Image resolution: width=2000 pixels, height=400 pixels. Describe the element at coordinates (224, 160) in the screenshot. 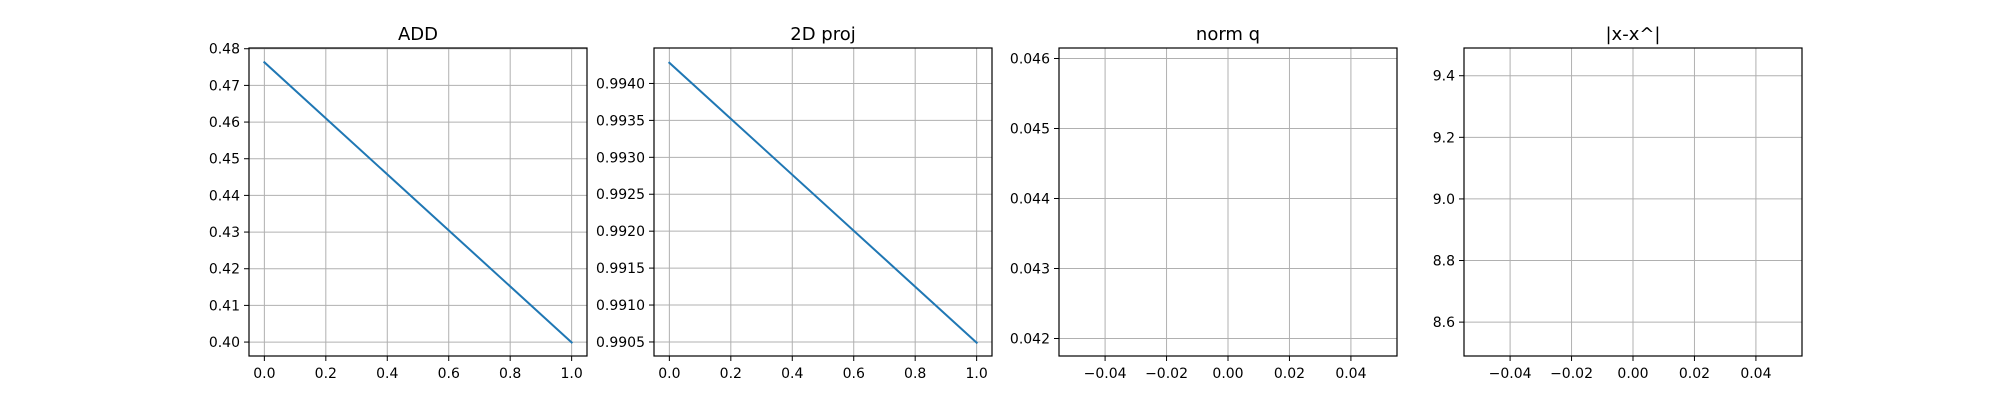

I see `y-tick-label: 0.45` at that location.